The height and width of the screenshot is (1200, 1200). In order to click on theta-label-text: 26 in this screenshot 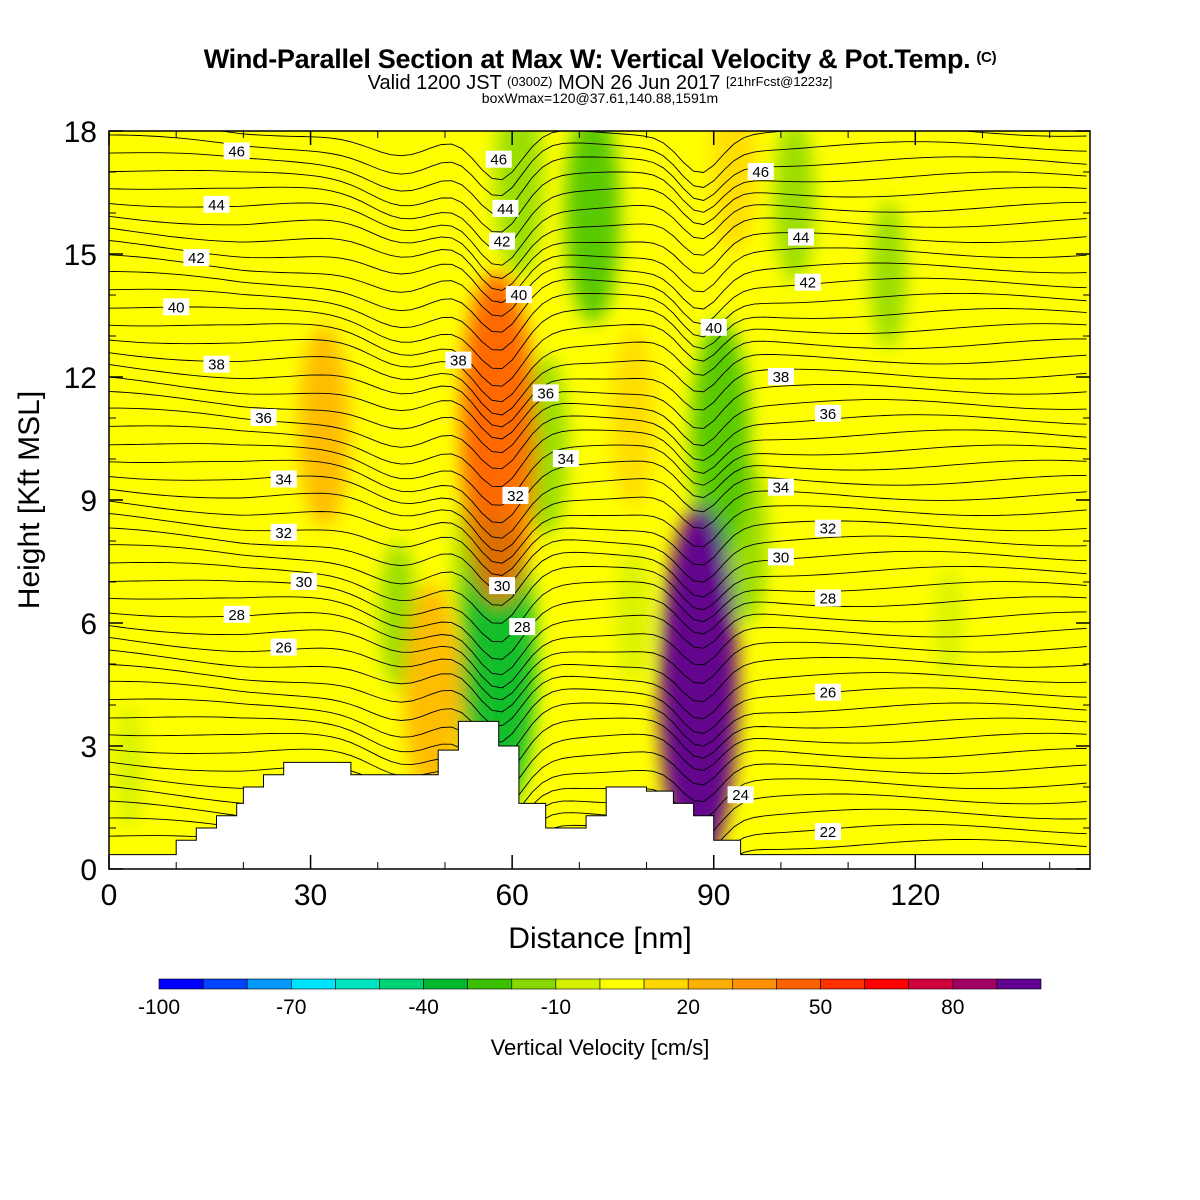, I will do `click(828, 693)`.